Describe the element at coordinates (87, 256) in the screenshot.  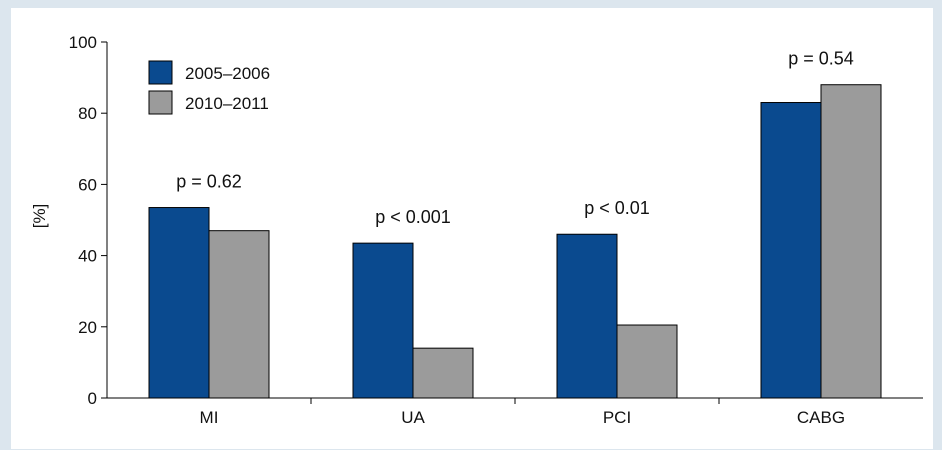
I see `y-tick-label: 40` at that location.